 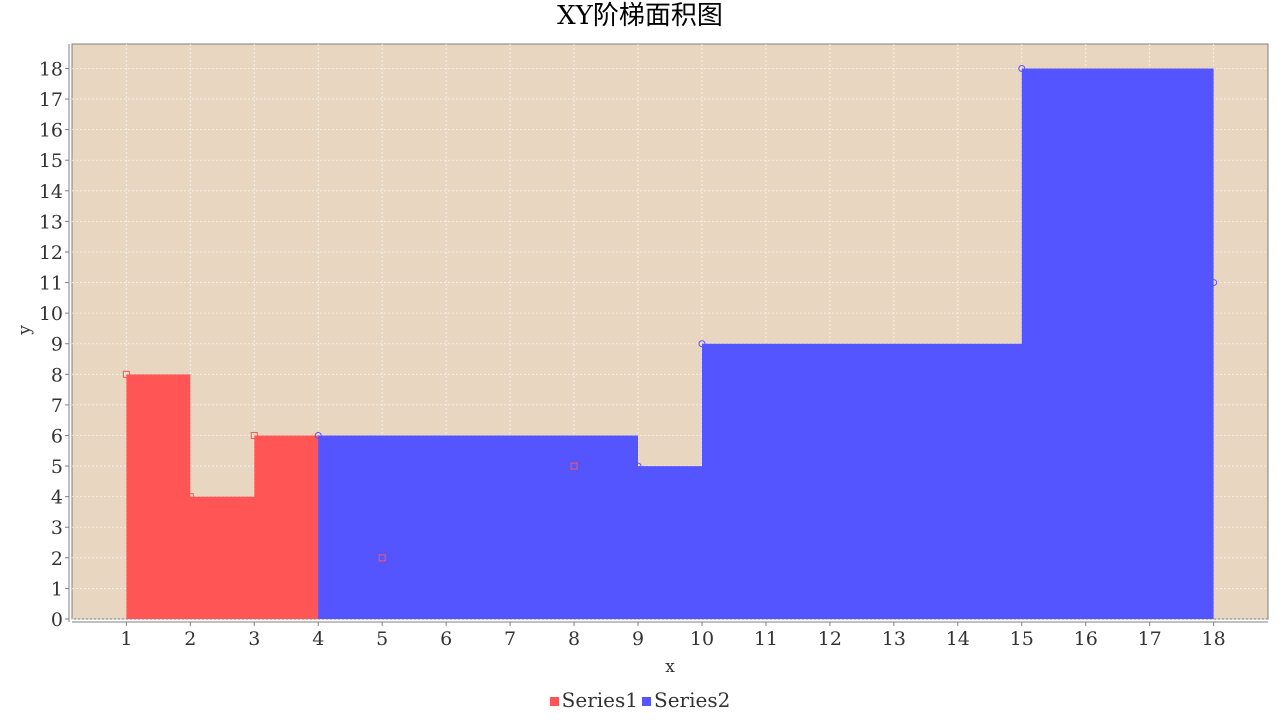 I want to click on x-tick-label: 17, so click(x=1150, y=639).